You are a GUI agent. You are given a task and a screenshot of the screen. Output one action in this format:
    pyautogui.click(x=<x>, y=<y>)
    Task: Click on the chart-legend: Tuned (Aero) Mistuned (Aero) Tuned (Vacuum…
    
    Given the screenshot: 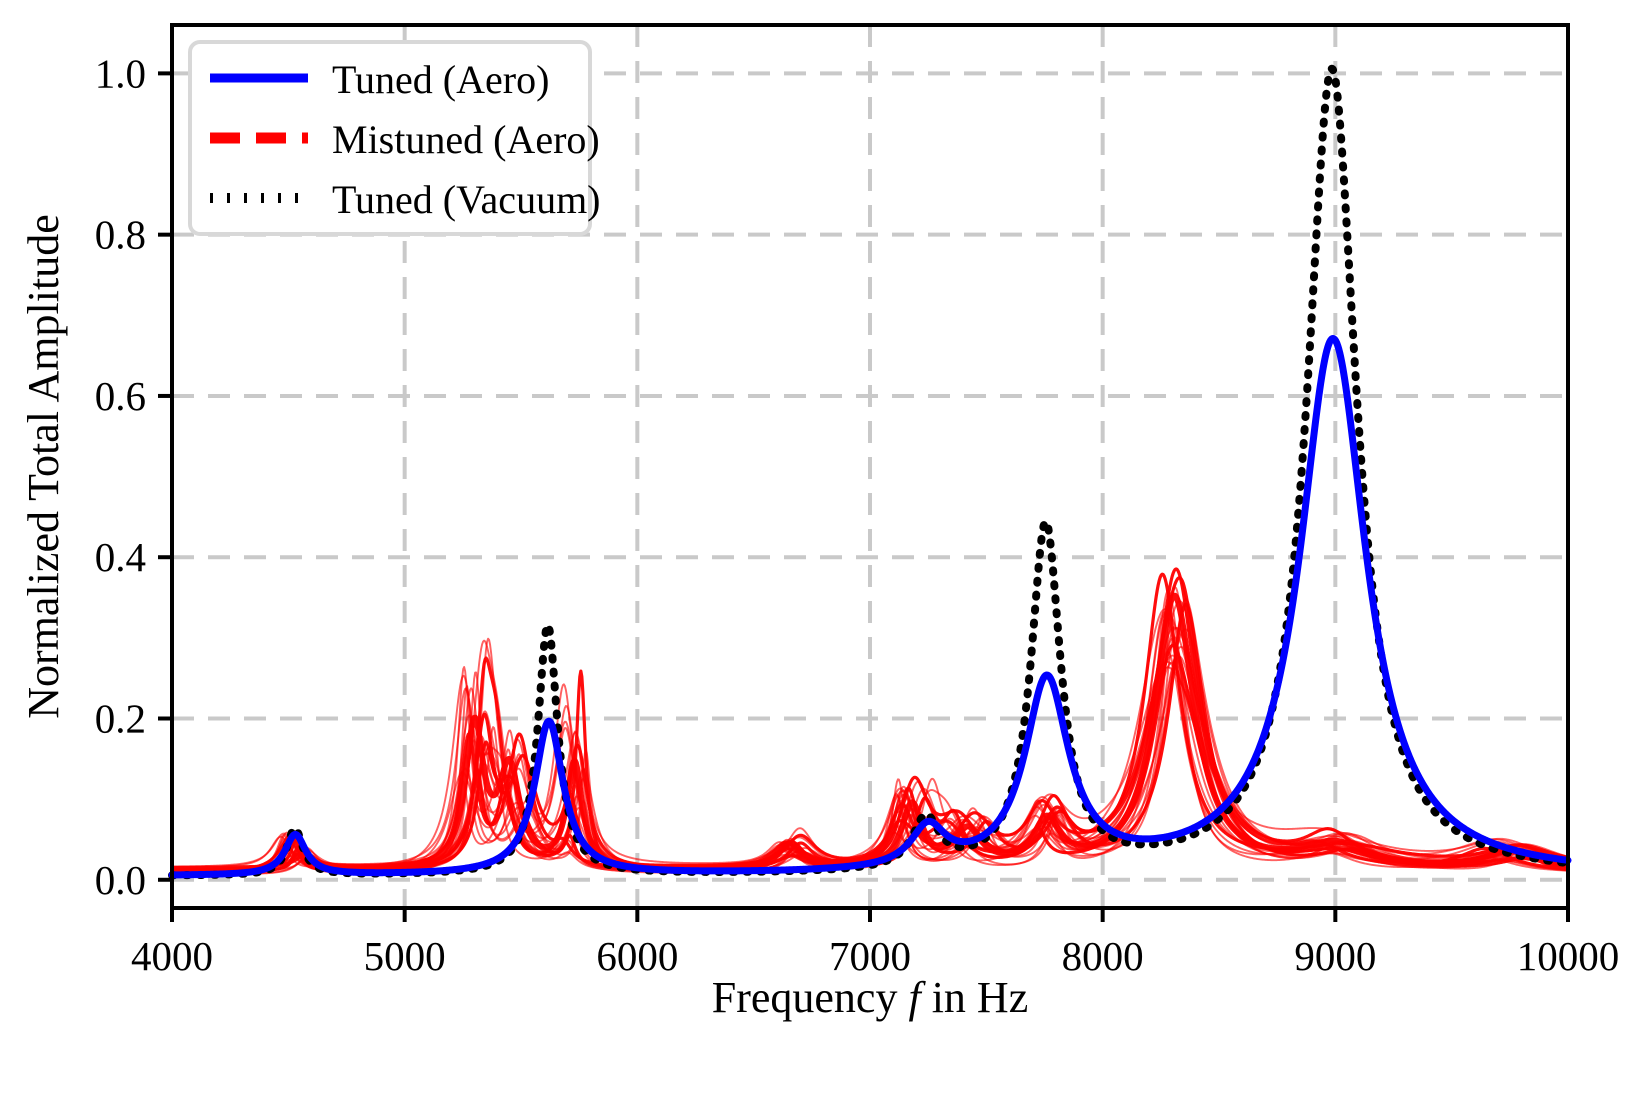 What is the action you would take?
    pyautogui.click(x=394, y=138)
    